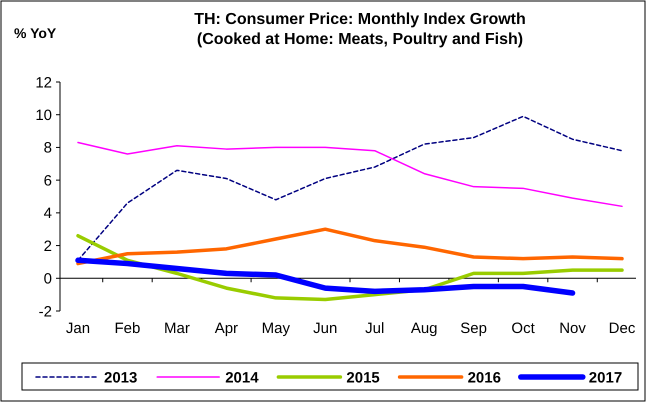 The image size is (646, 402). I want to click on x-tick-label: Jun, so click(325, 328).